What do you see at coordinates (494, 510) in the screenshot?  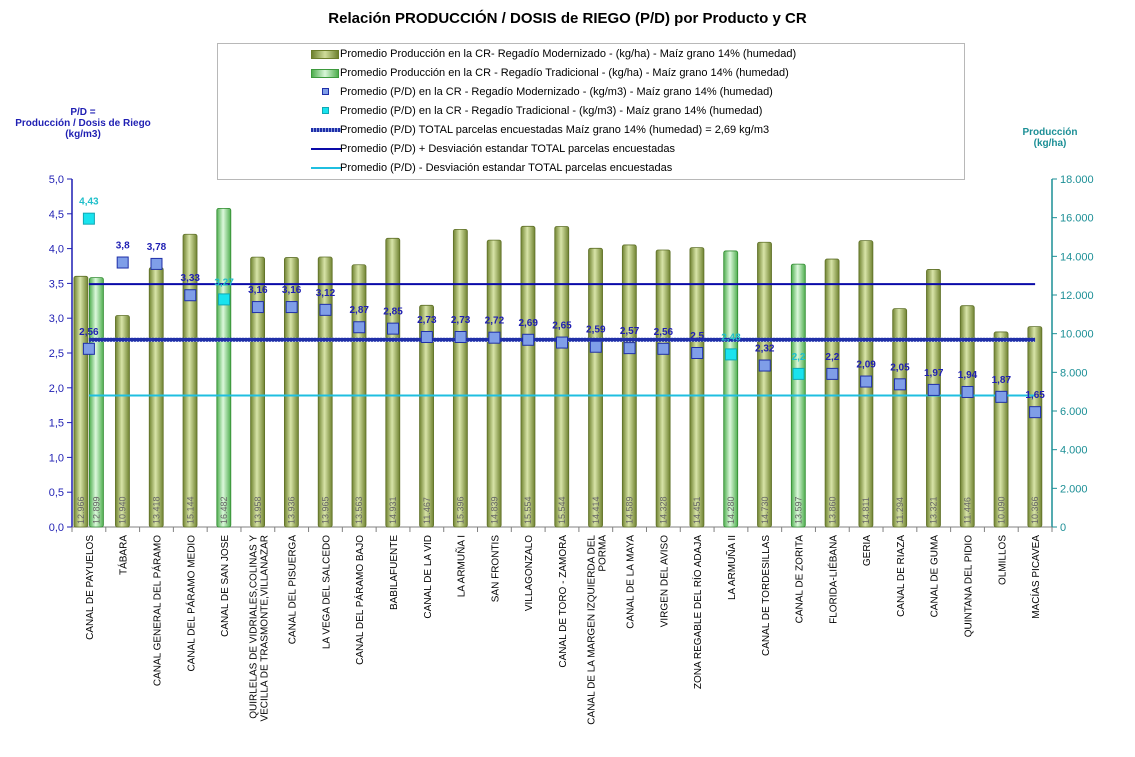 I see `bar-value-label: 14.839` at bounding box center [494, 510].